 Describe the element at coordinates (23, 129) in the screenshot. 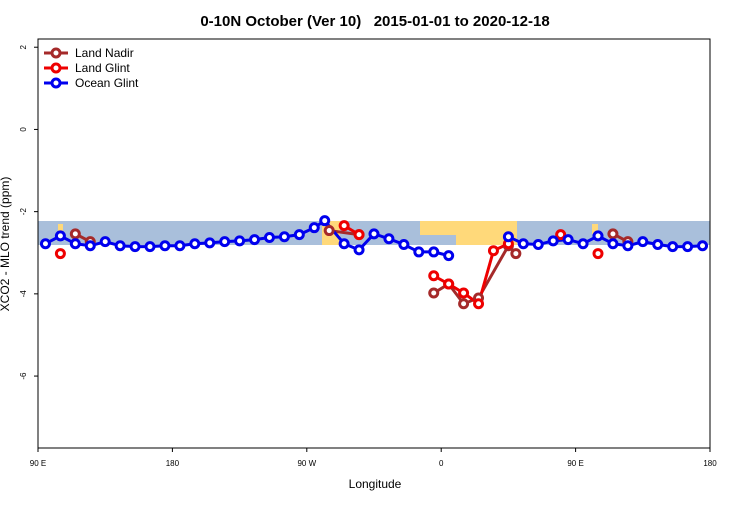

I see `y-tick-label: 0` at that location.